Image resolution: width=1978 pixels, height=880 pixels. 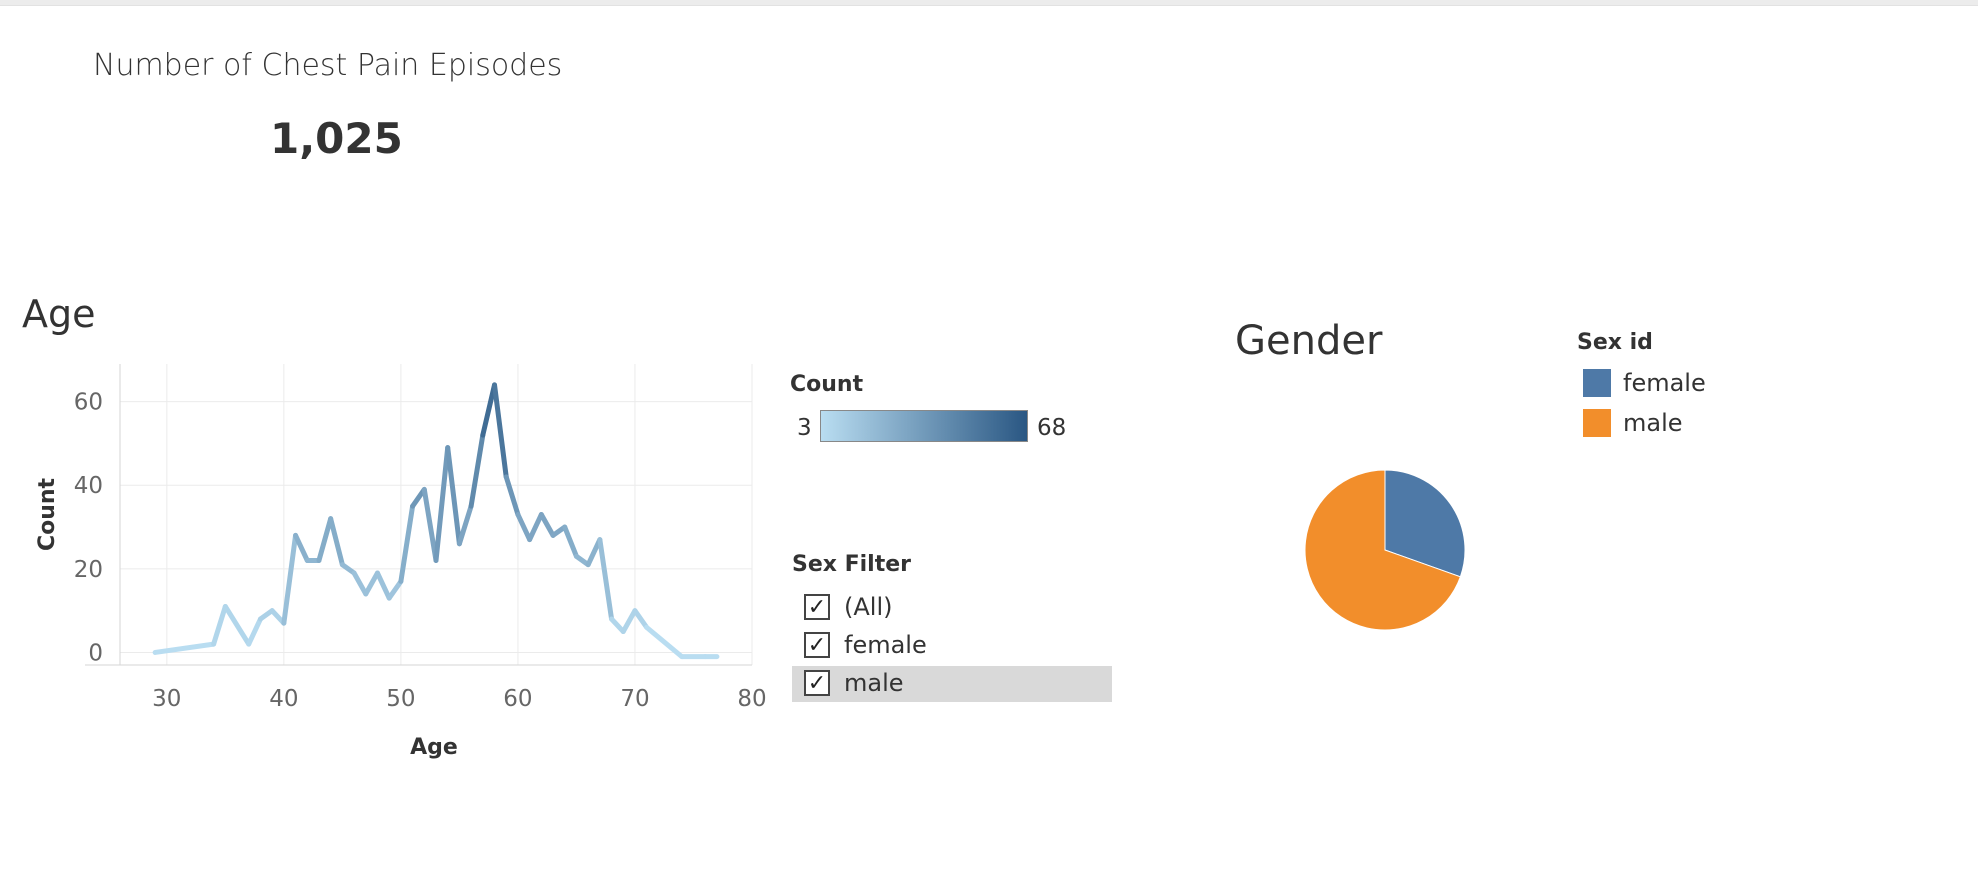 What do you see at coordinates (817, 645) in the screenshot?
I see `checkbox-female: ✓` at bounding box center [817, 645].